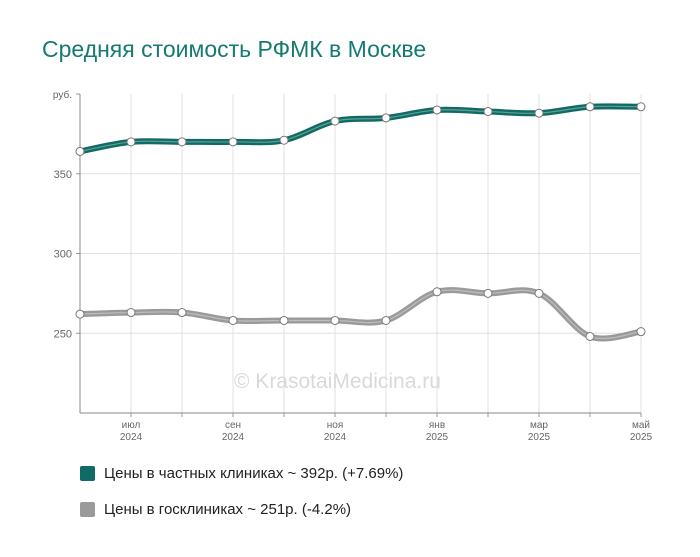  What do you see at coordinates (62, 95) in the screenshot?
I see `y-axis-unit-label: руб.` at bounding box center [62, 95].